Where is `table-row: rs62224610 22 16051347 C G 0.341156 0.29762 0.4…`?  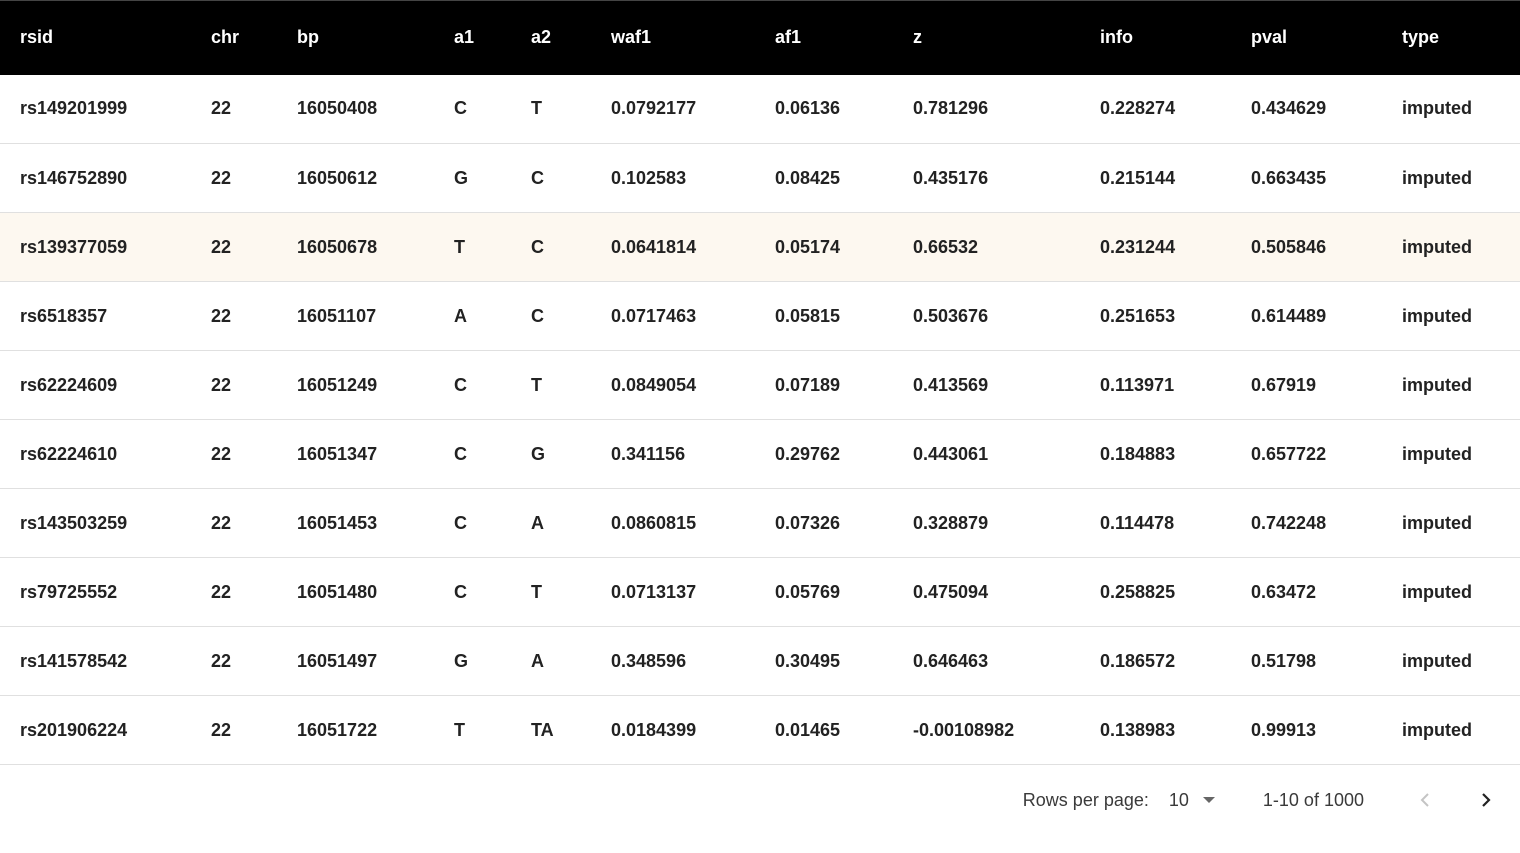
table-row: rs62224610 22 16051347 C G 0.341156 0.29762 0.4… is located at coordinates (760, 454).